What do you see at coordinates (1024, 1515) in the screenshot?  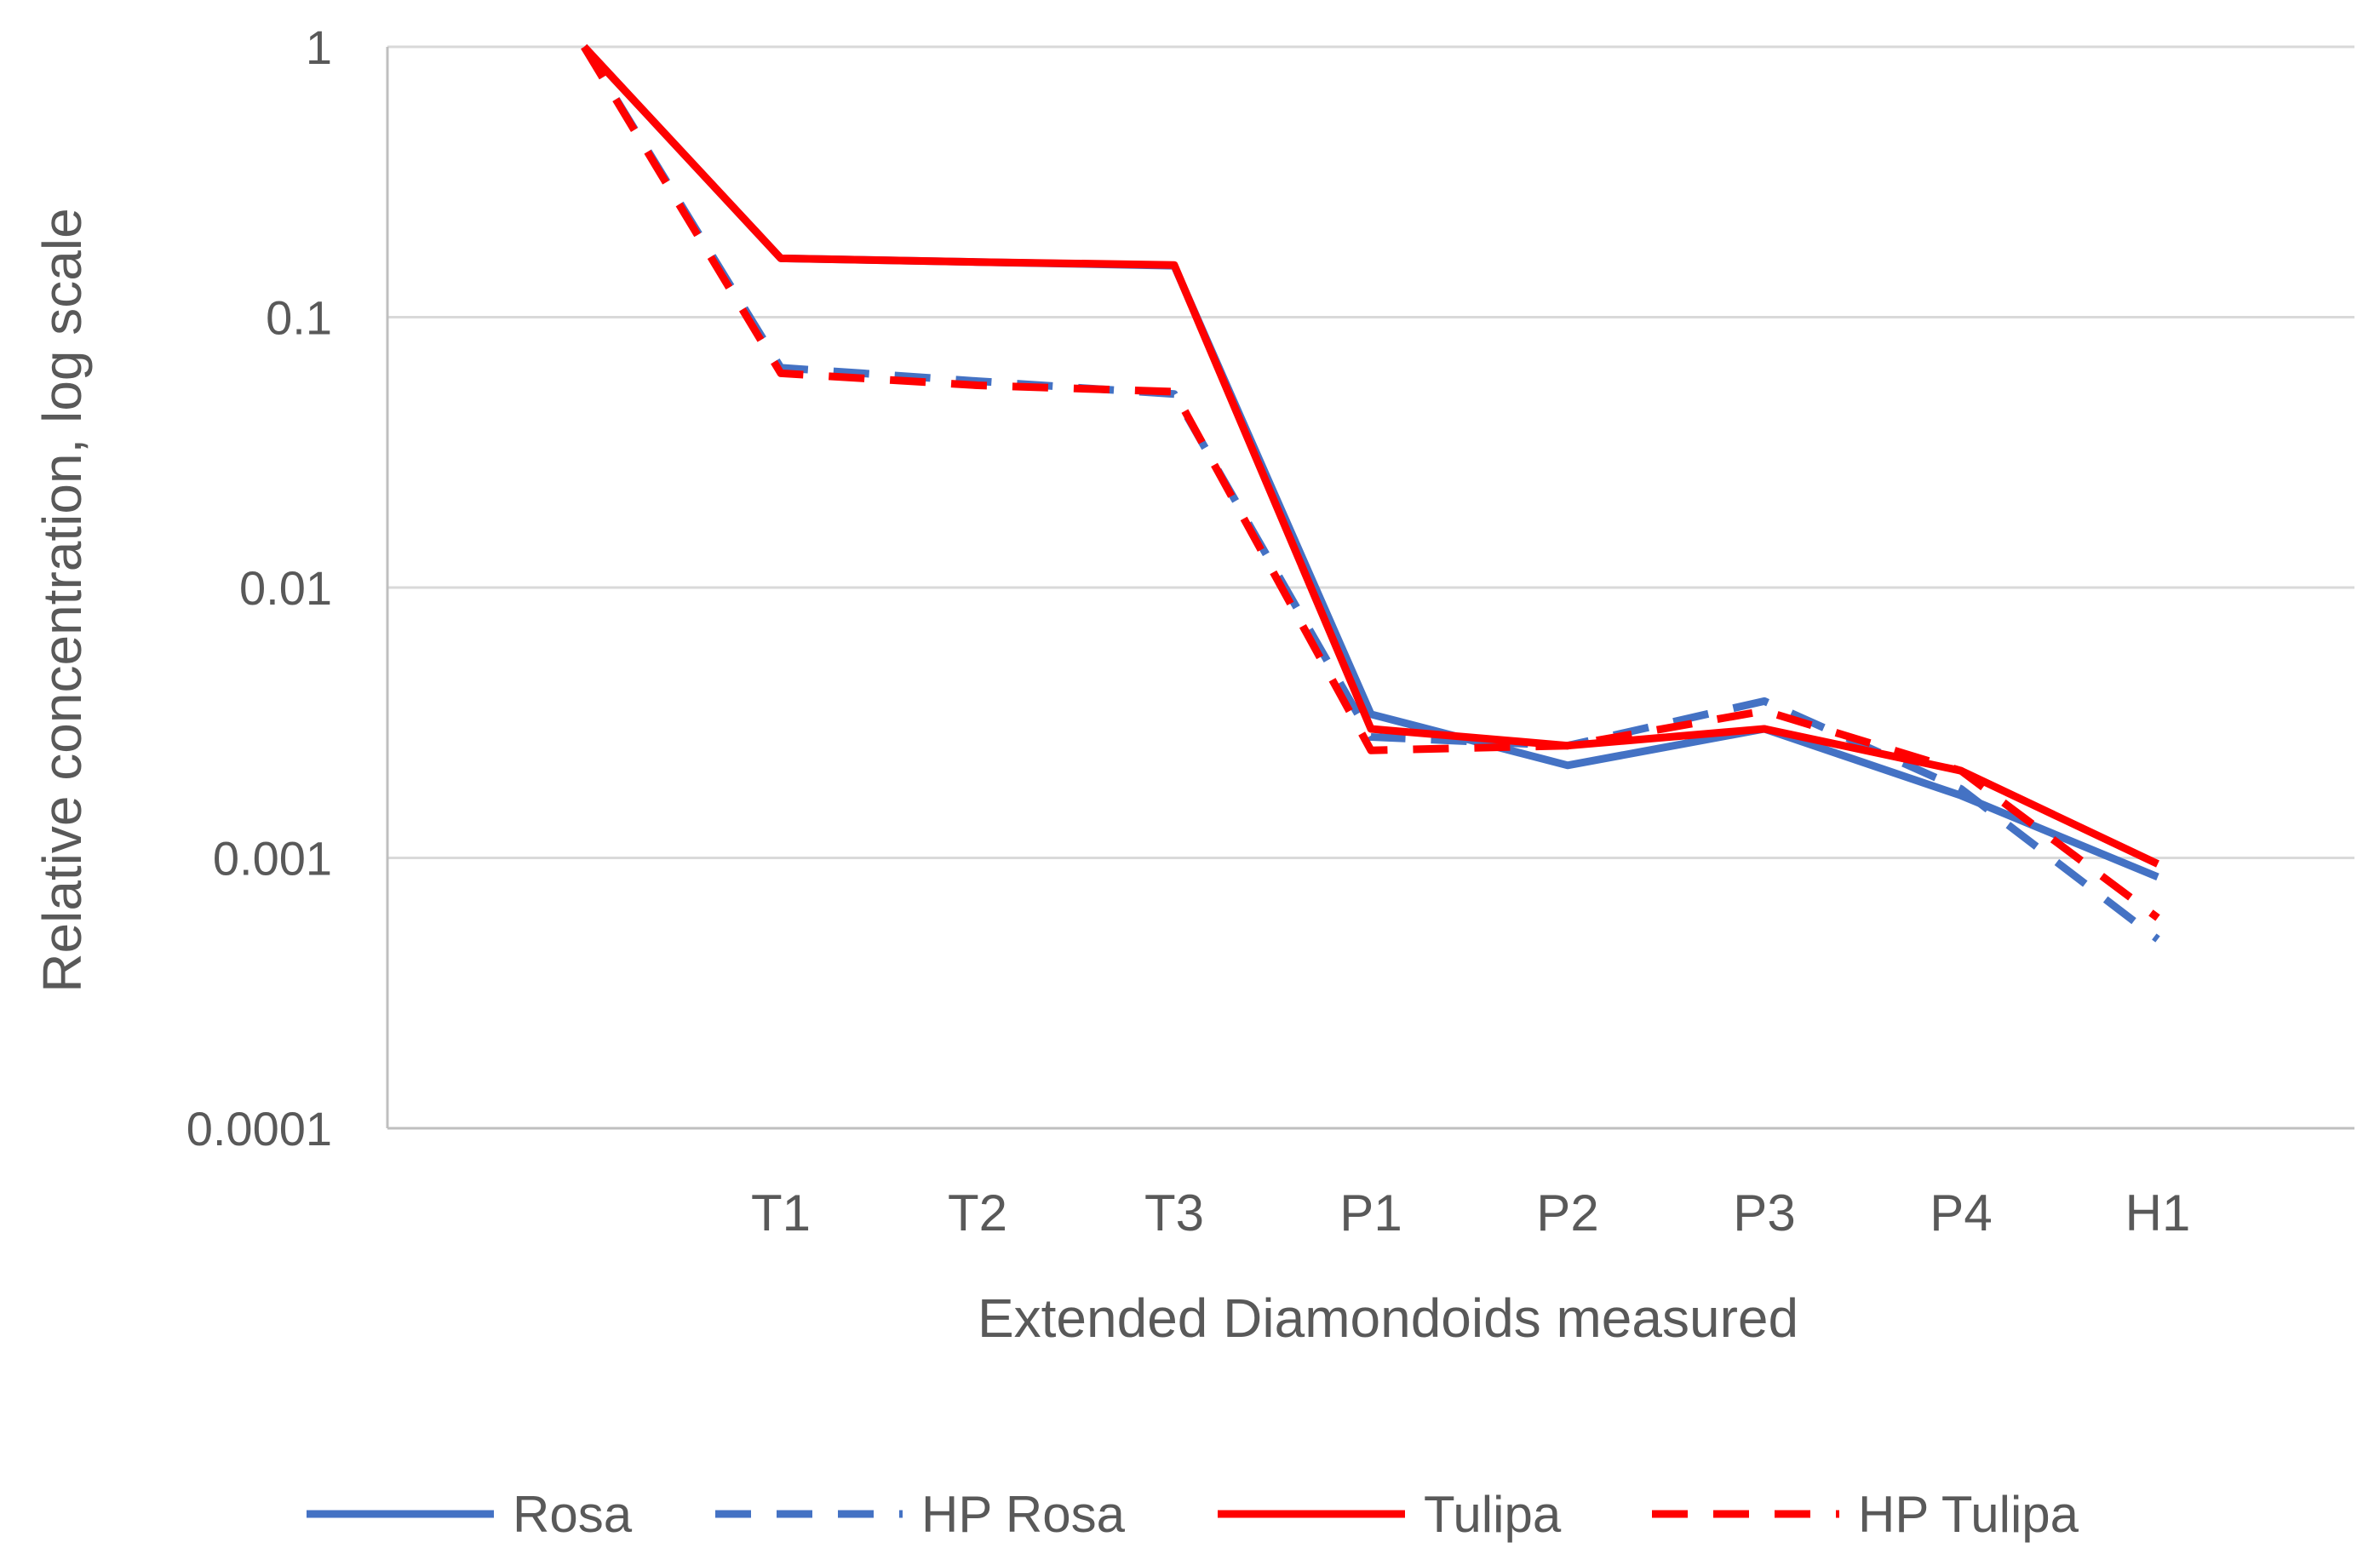 I see `legend-label: HP Rosa` at bounding box center [1024, 1515].